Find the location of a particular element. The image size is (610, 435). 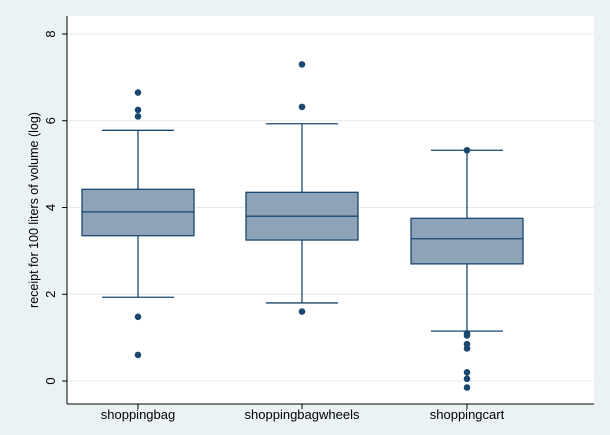

x-tick-label-shoppingcart: shoppingcart is located at coordinates (467, 414).